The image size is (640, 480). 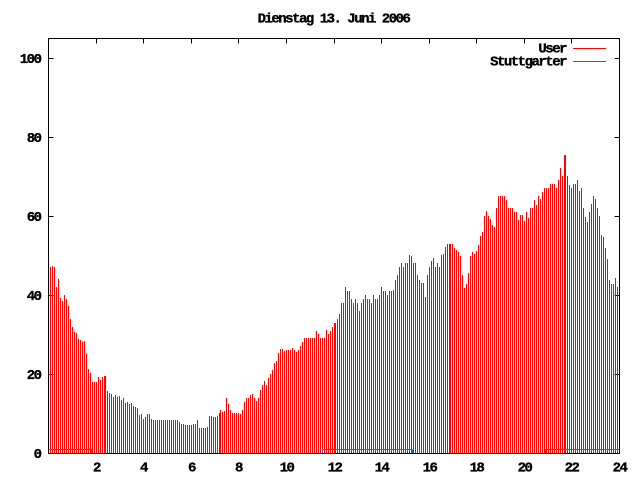 I want to click on svg-text: 18, so click(x=477, y=469).